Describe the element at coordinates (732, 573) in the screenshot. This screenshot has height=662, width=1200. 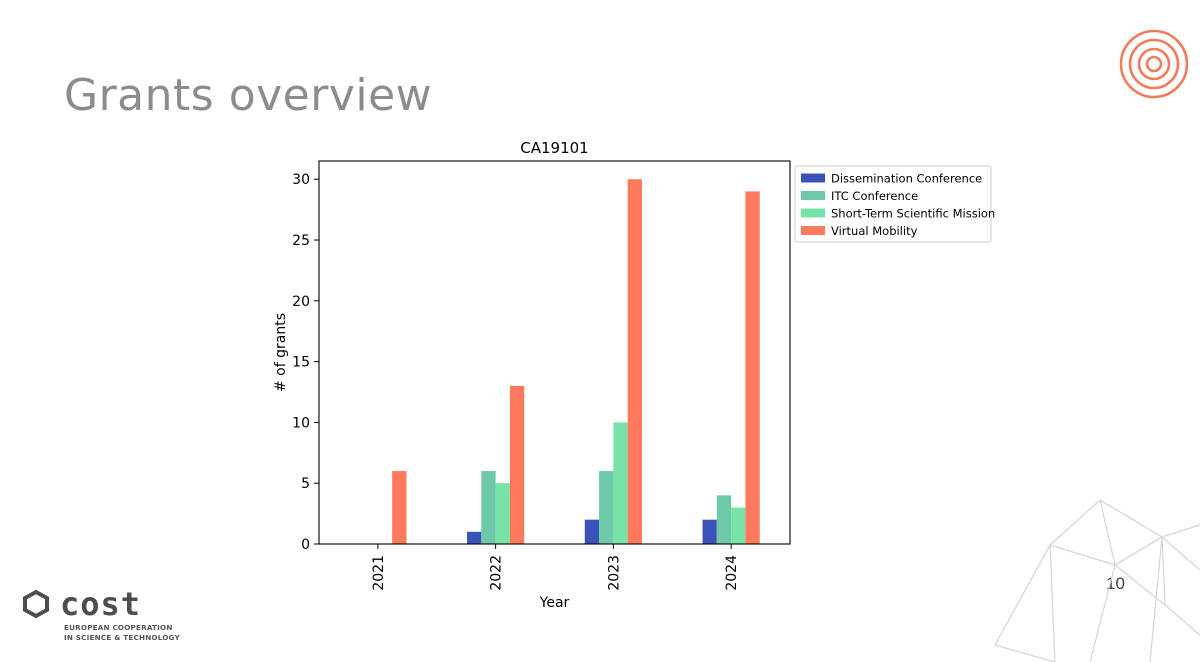
I see `x-tick-label: 2024` at that location.